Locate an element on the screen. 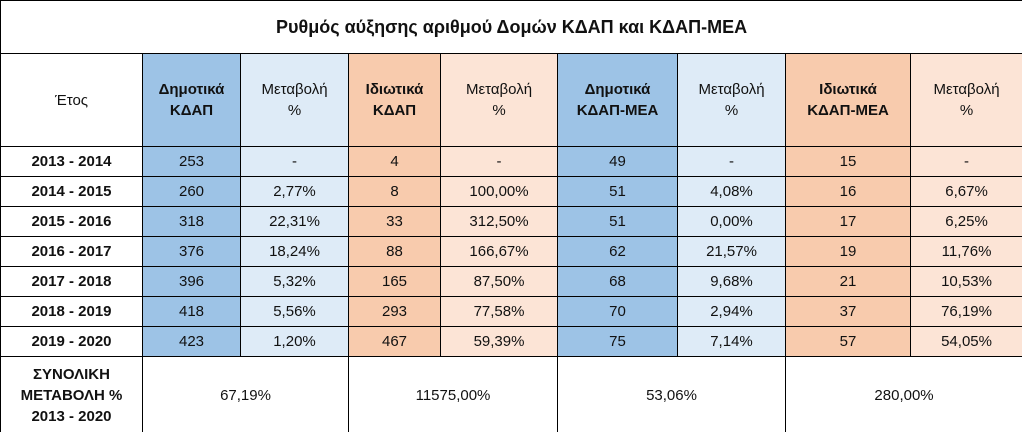 The image size is (1022, 432). text-line: ΣΥΝΟΛΙΚΗ is located at coordinates (71, 374).